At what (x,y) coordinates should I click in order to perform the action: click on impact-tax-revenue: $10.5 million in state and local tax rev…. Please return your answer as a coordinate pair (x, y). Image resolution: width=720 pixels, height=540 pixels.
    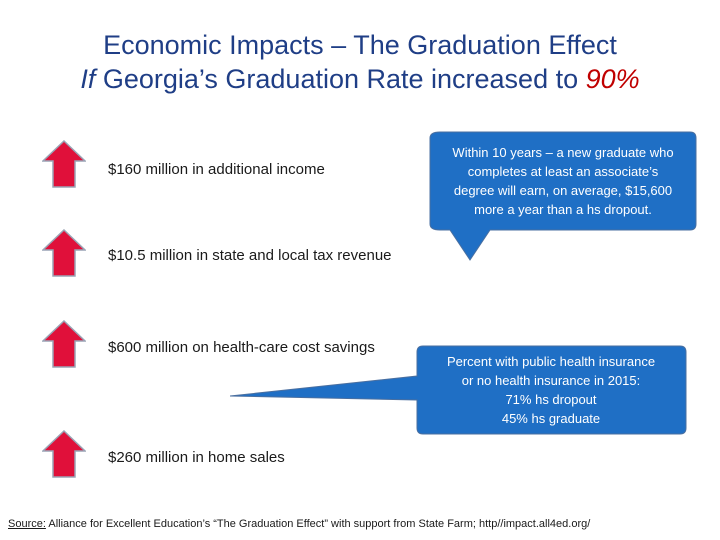
    Looking at the image, I should click on (250, 255).